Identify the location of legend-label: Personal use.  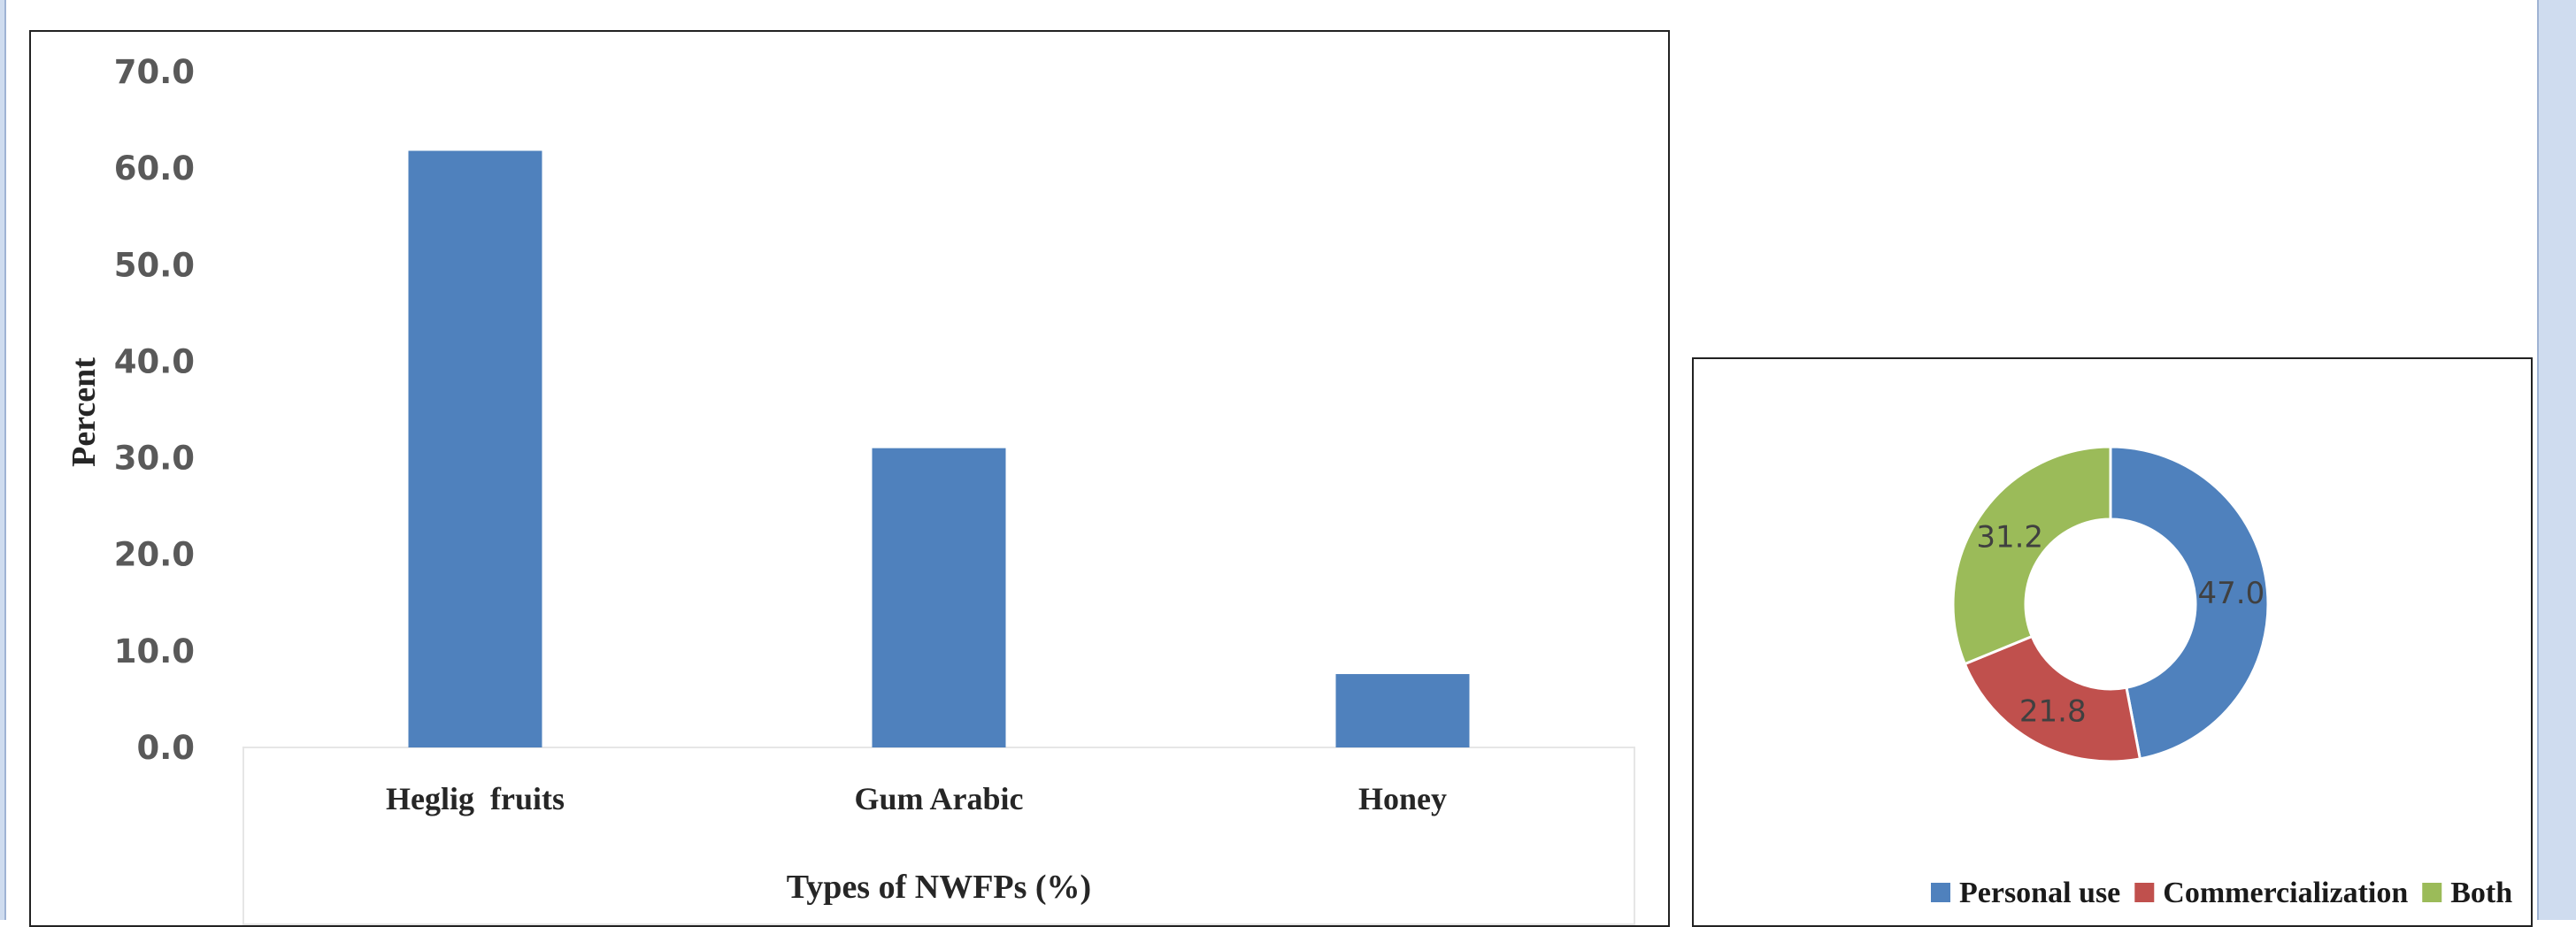
(2039, 893).